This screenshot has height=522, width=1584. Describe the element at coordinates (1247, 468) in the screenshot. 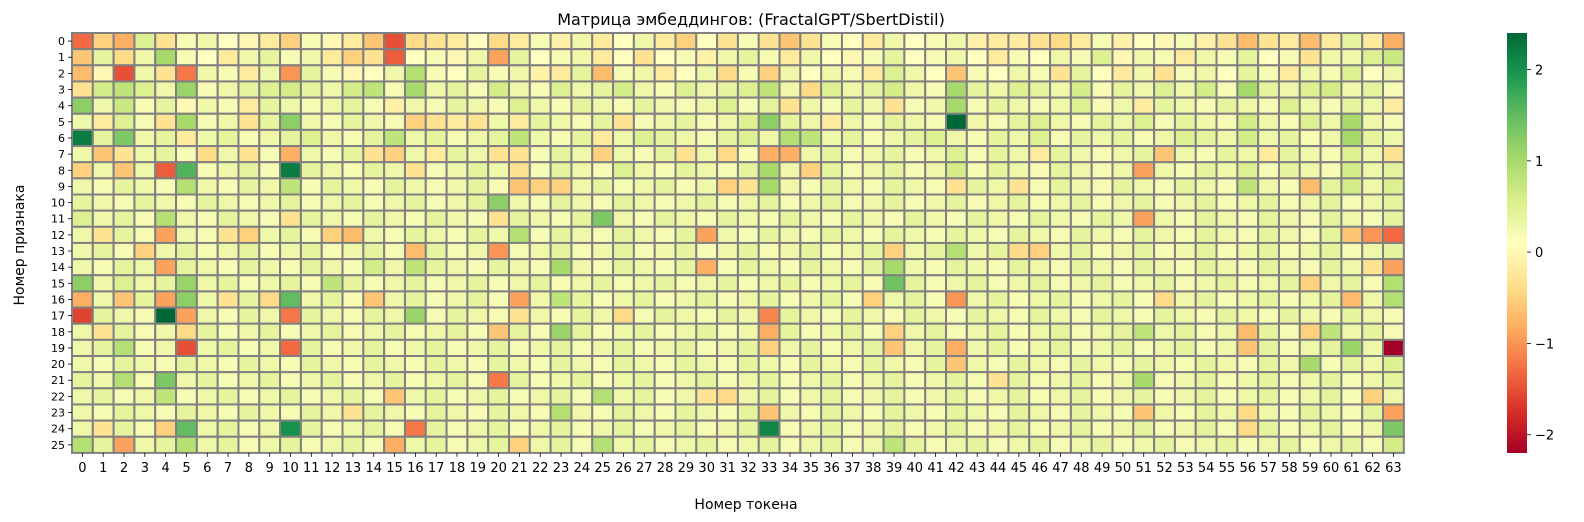

I see `x-tick-label: 56` at that location.